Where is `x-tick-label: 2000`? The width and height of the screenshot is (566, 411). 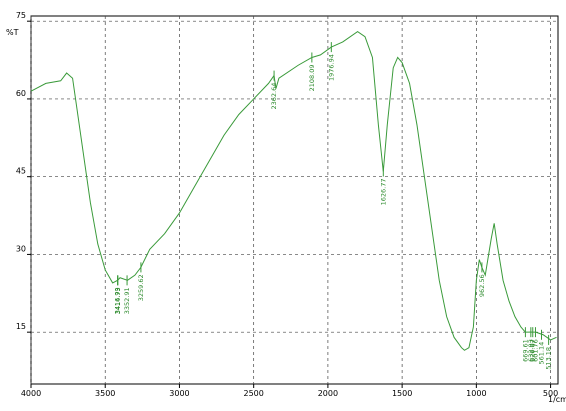
x-tick-label: 2000 is located at coordinates (328, 393).